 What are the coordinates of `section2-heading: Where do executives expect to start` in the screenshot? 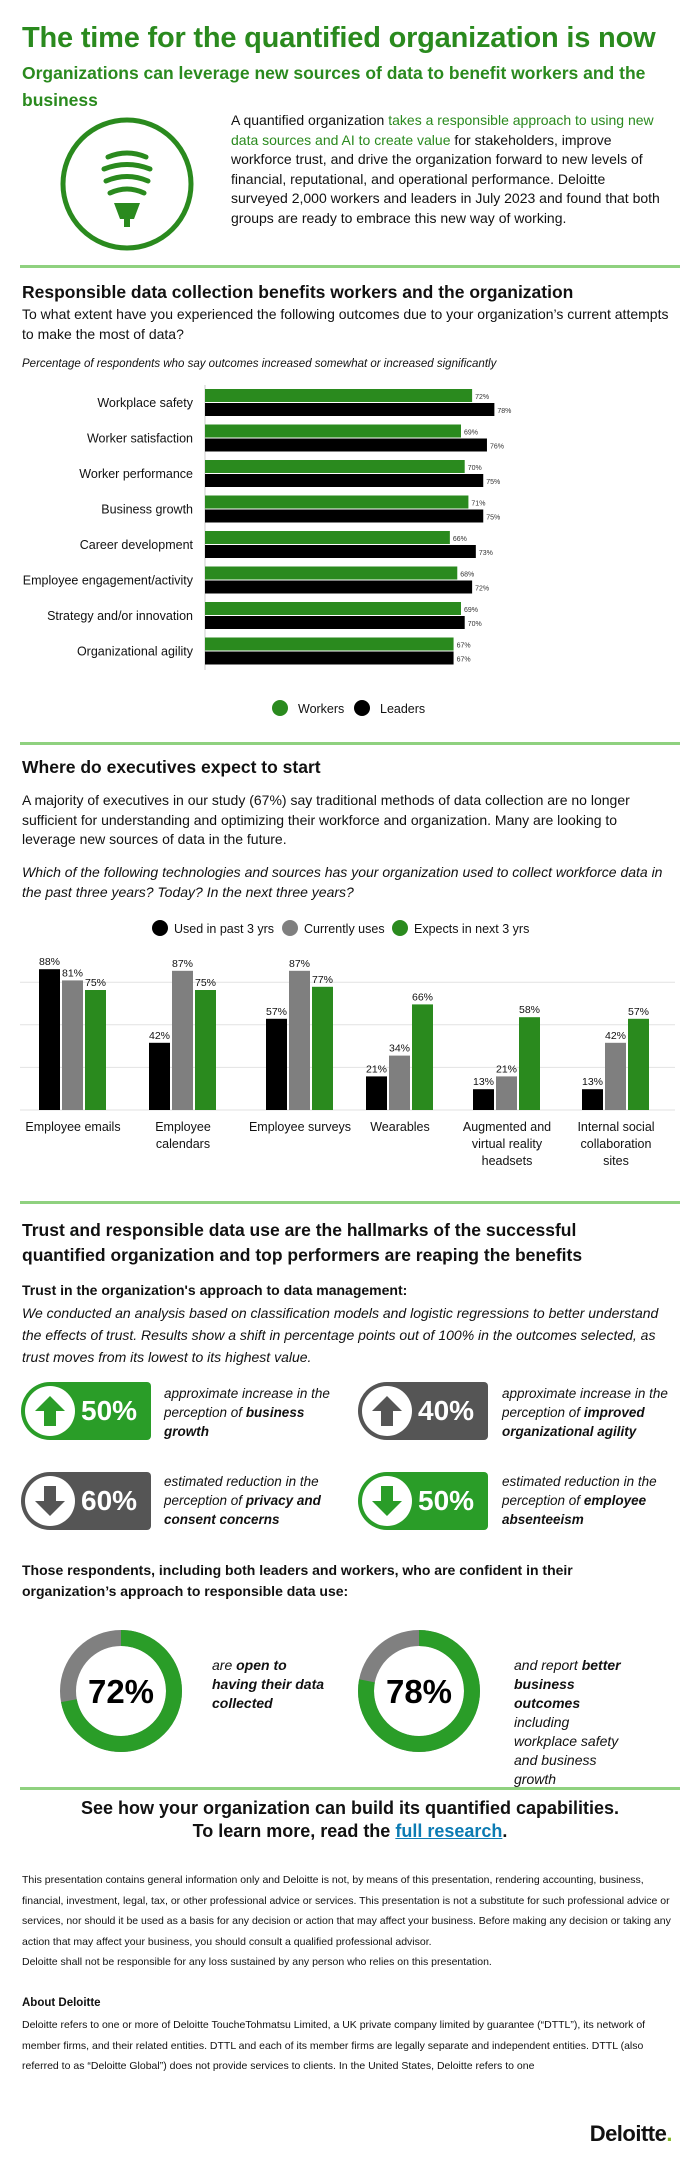 It's located at (171, 767).